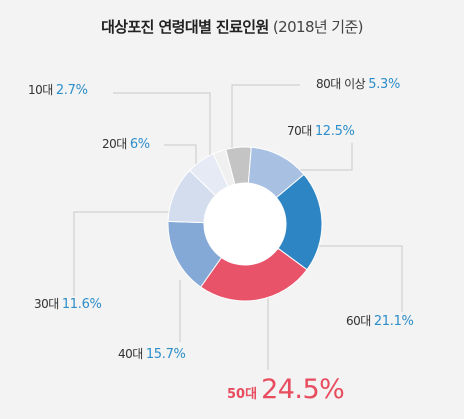  I want to click on slice-label-0: 10대 2.7%, so click(58, 90).